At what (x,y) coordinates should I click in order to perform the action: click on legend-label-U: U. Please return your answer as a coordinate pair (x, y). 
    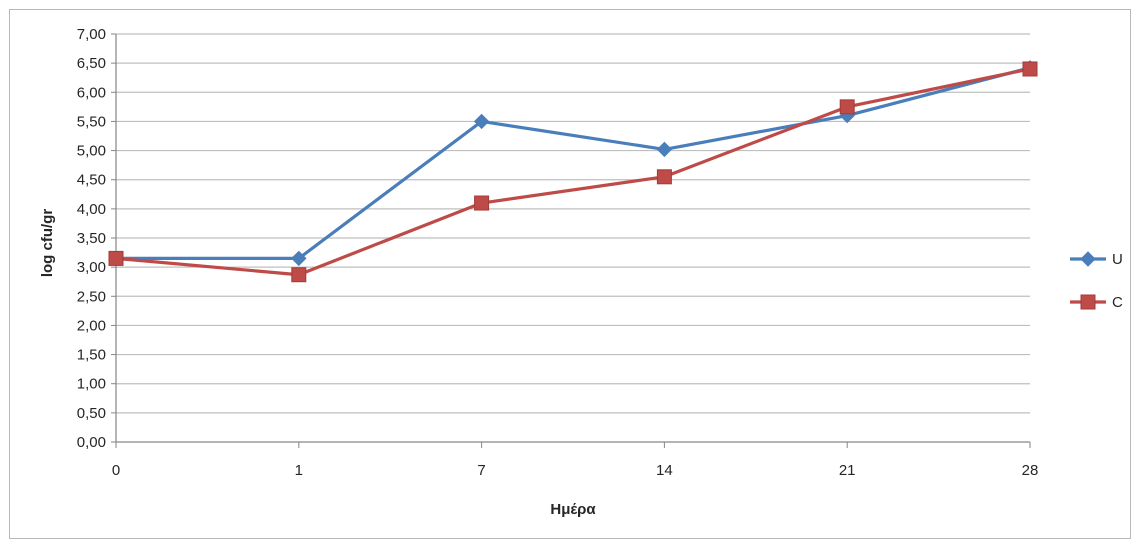
    Looking at the image, I should click on (1117, 259).